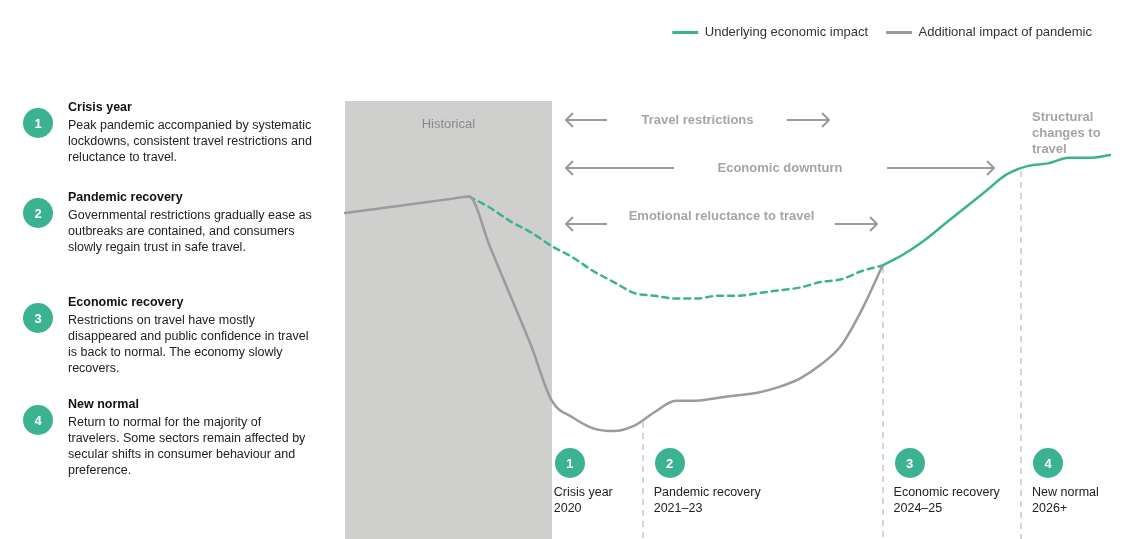 The height and width of the screenshot is (539, 1135). I want to click on text: Travel restrictions, so click(697, 120).